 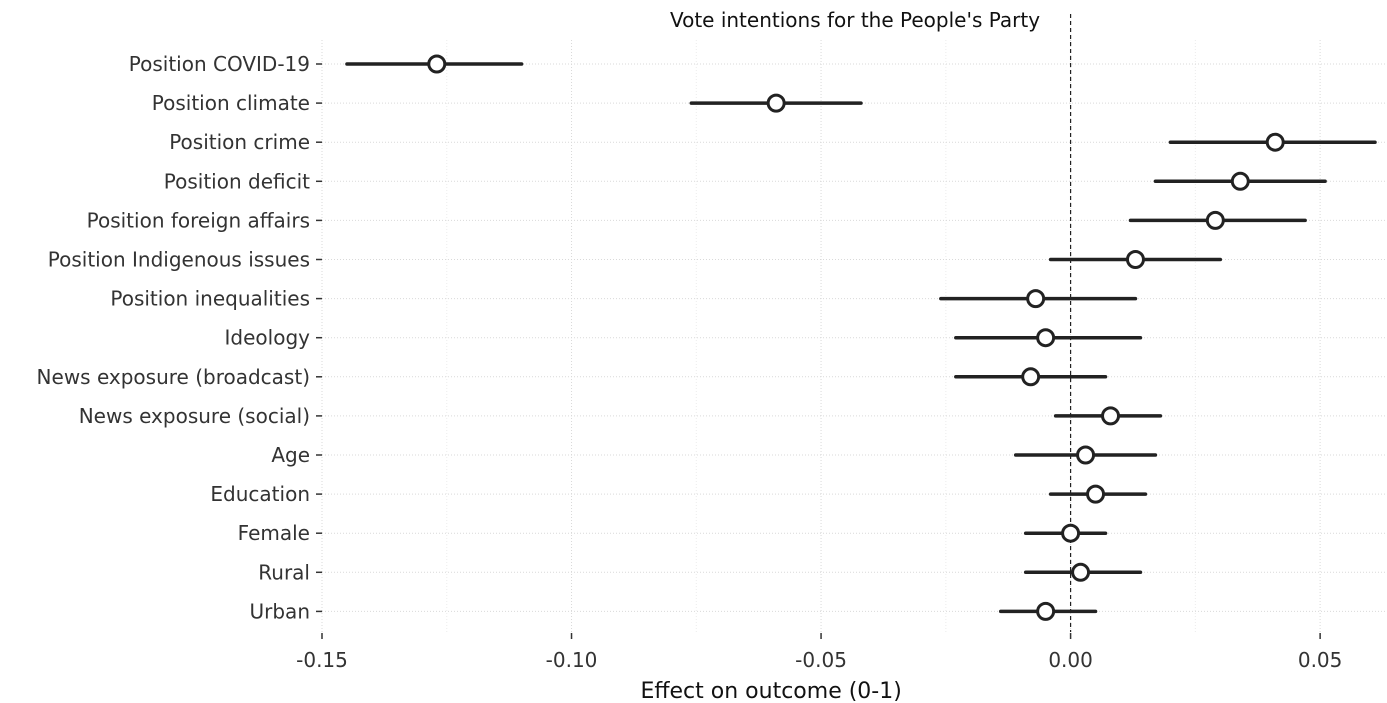 I want to click on y-tick-label: Age, so click(x=290, y=455).